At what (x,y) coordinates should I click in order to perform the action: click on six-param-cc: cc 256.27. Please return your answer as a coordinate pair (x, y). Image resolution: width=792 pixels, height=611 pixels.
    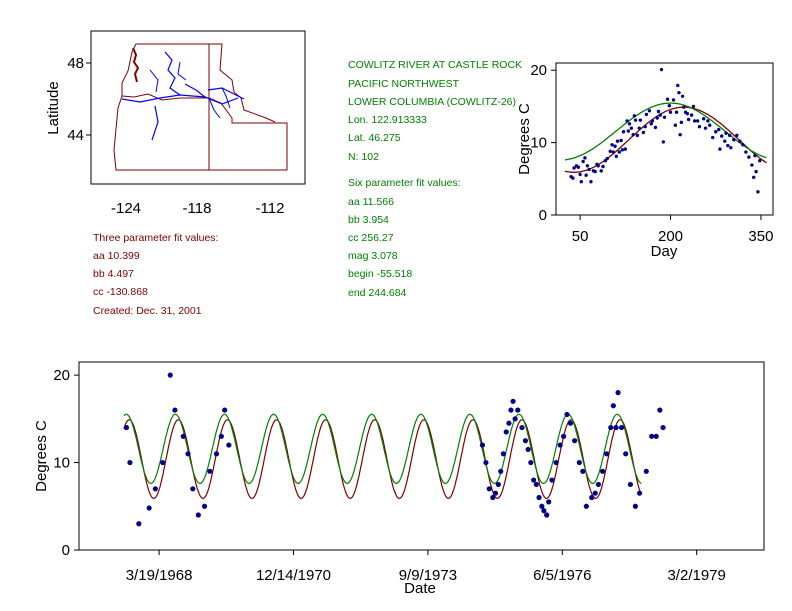
    Looking at the image, I should click on (371, 238).